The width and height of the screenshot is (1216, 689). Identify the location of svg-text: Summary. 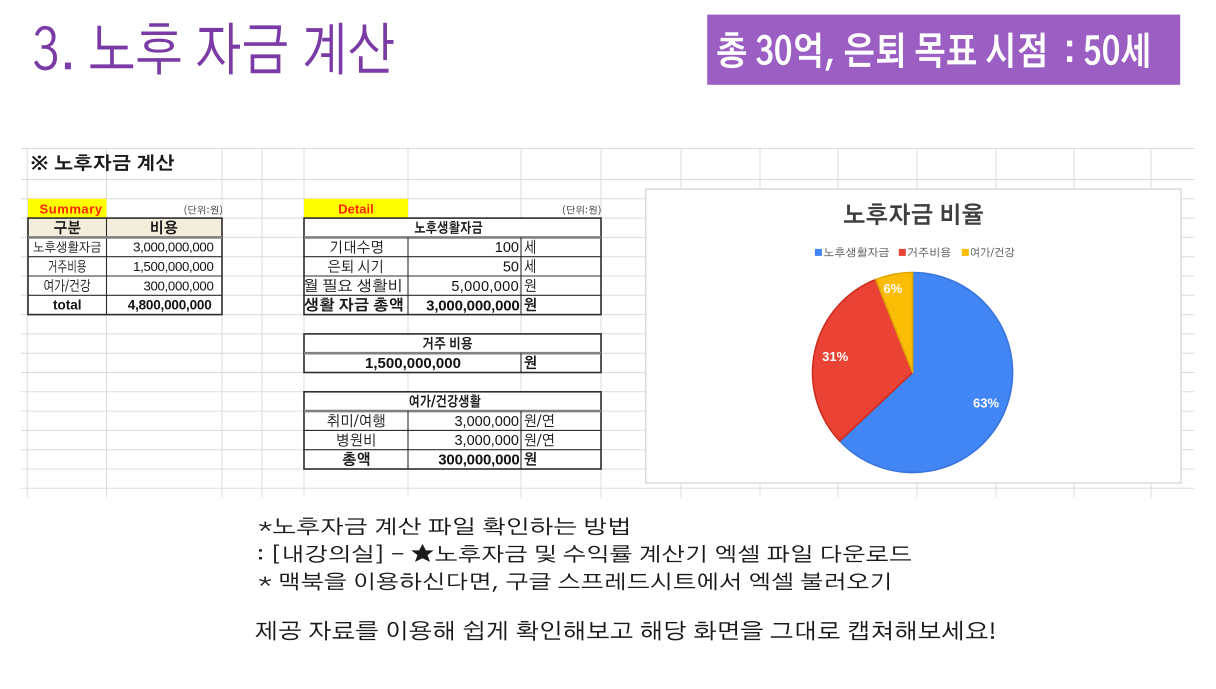
(71, 208).